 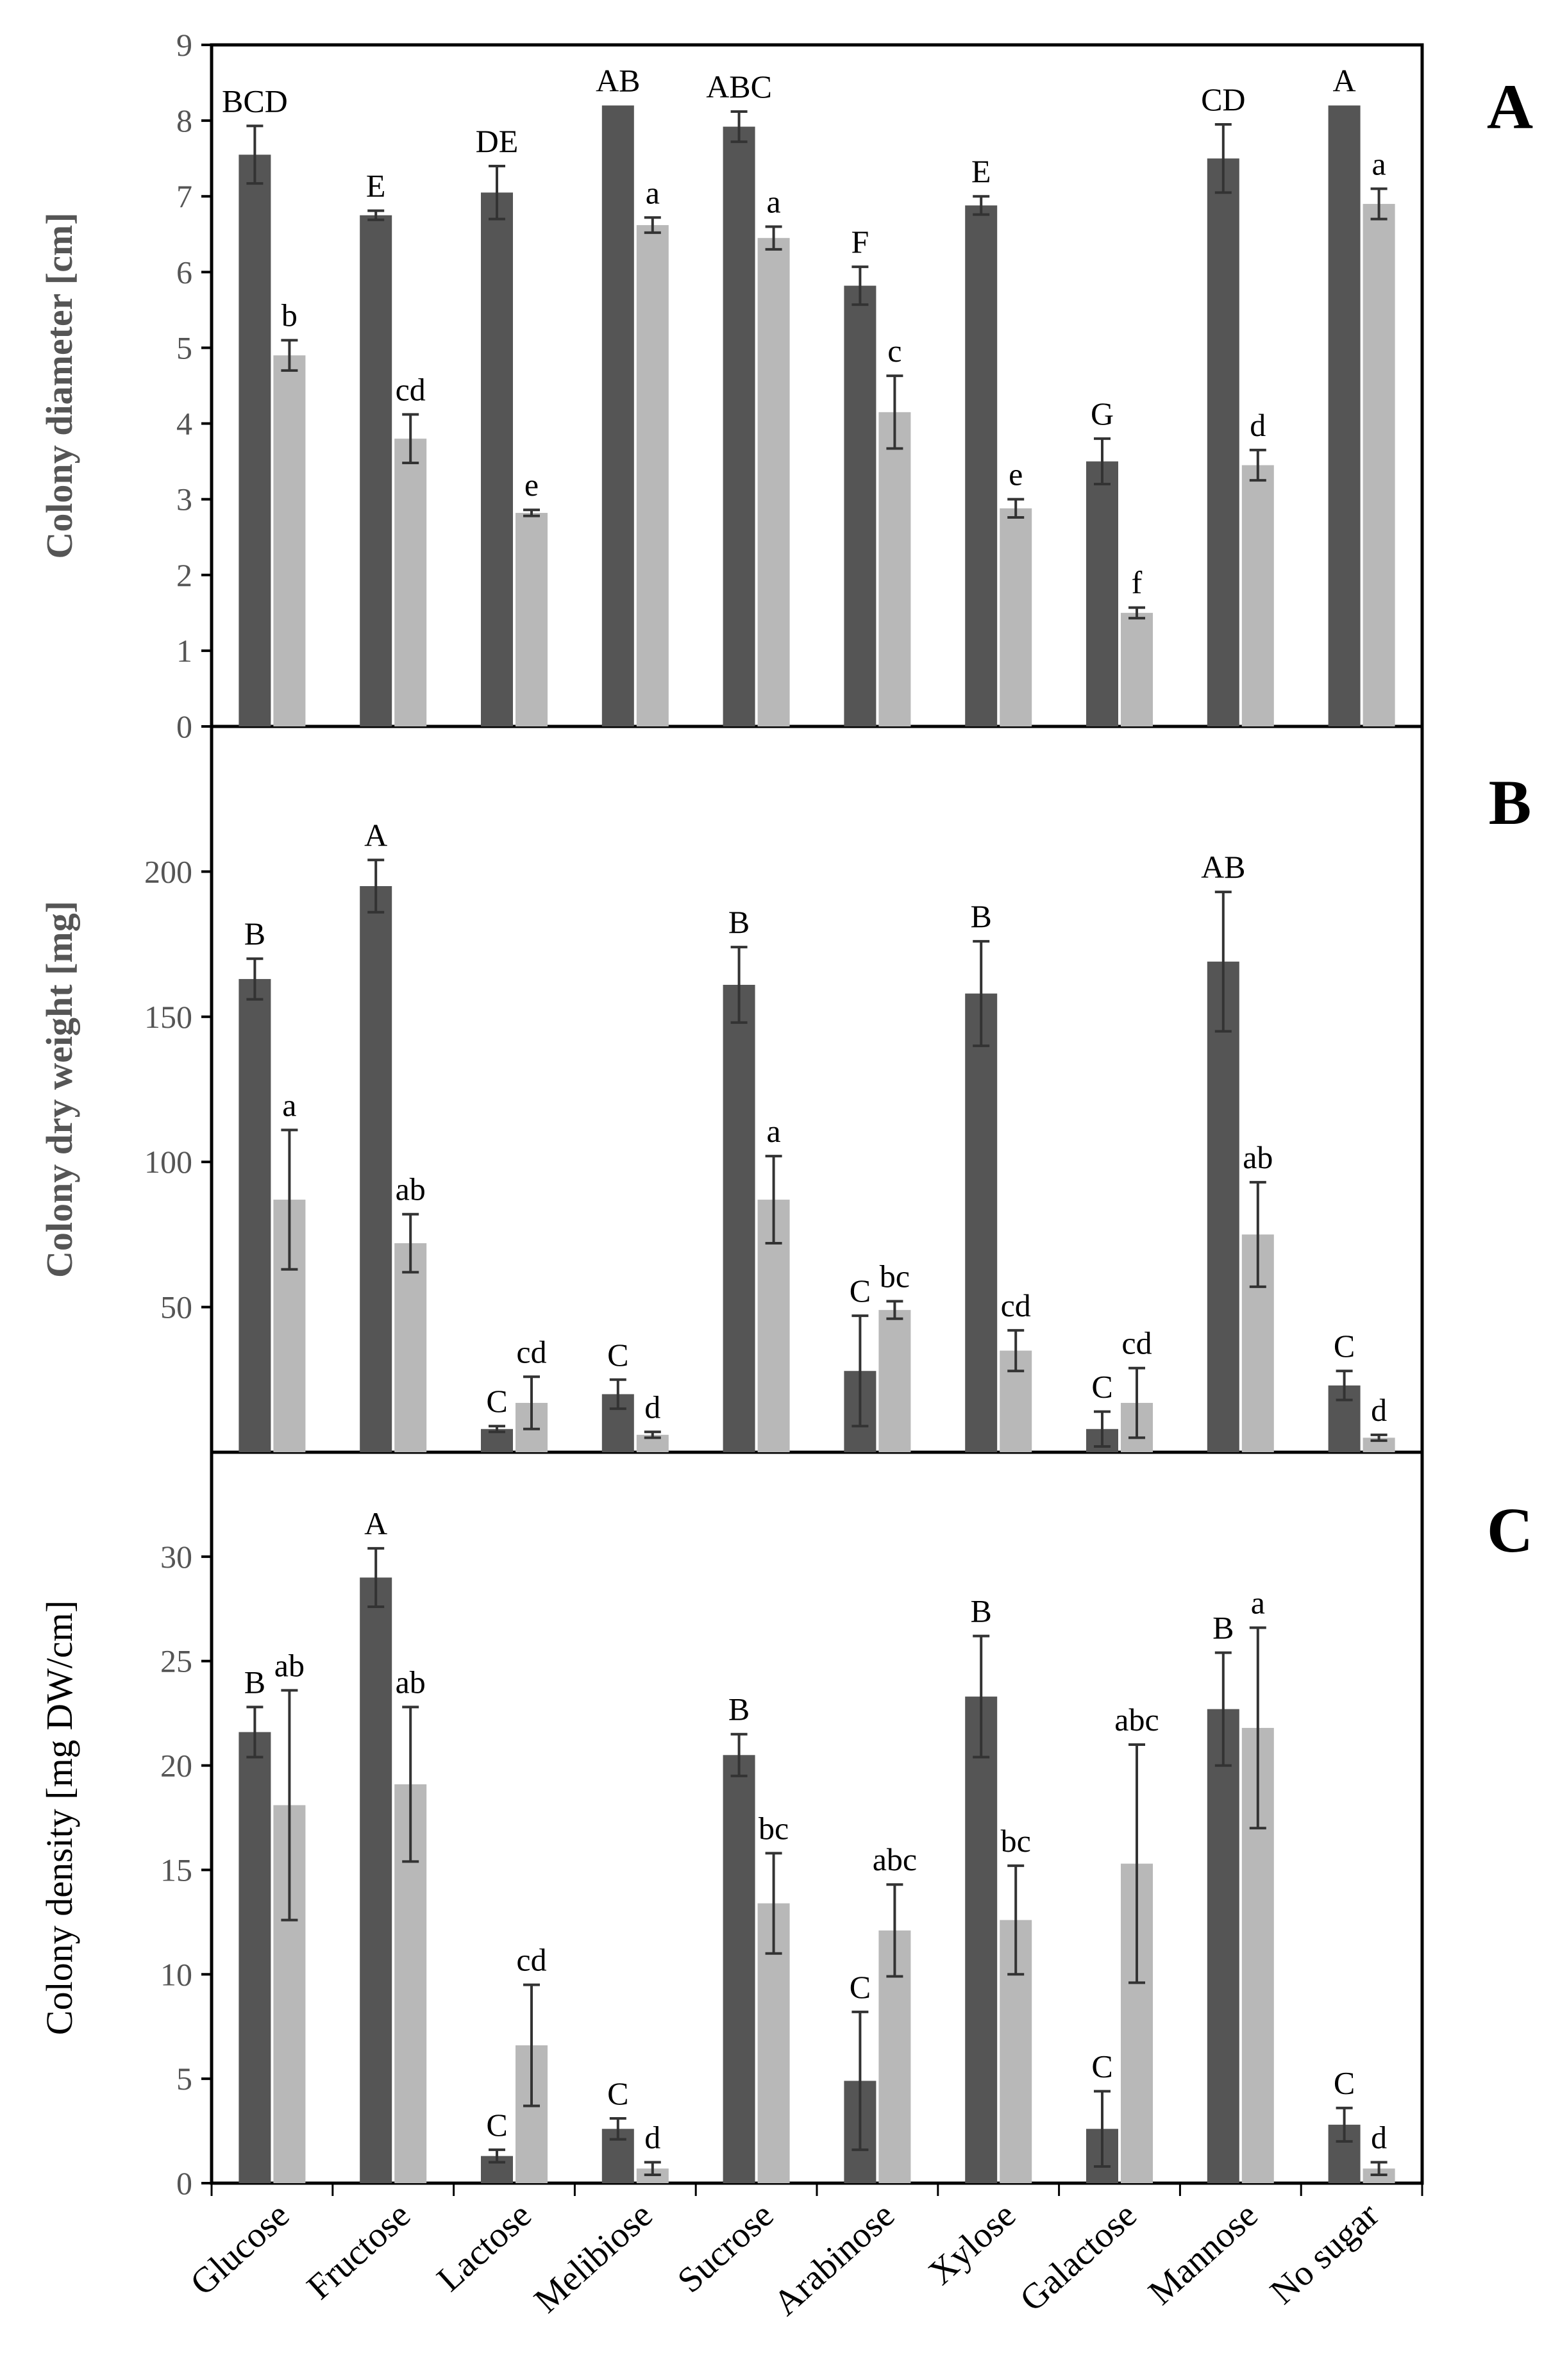 I want to click on x-category-label: Xylose, so click(x=972, y=2244).